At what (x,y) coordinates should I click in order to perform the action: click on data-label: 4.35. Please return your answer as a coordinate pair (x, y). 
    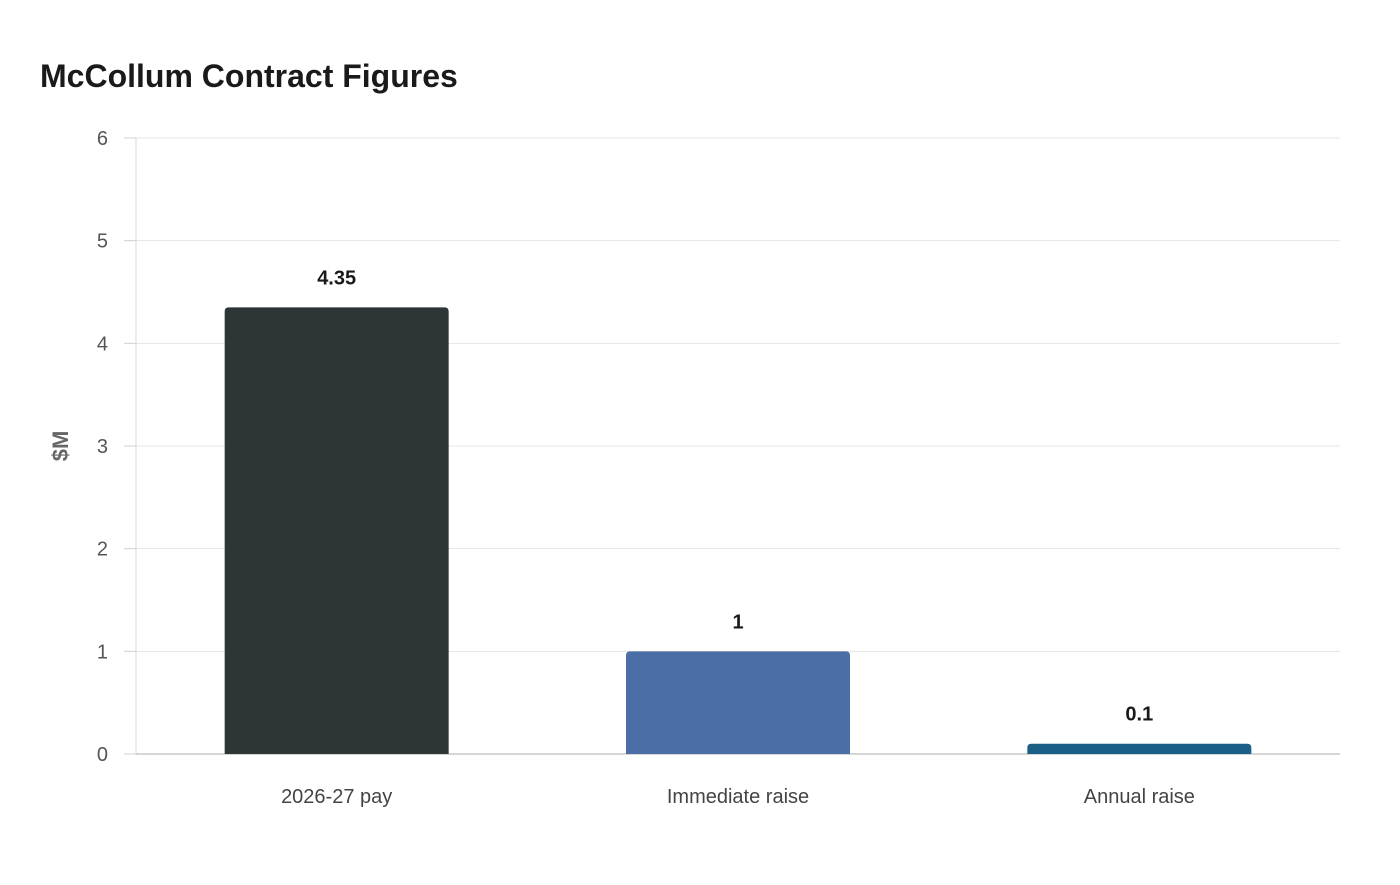
    Looking at the image, I should click on (336, 278).